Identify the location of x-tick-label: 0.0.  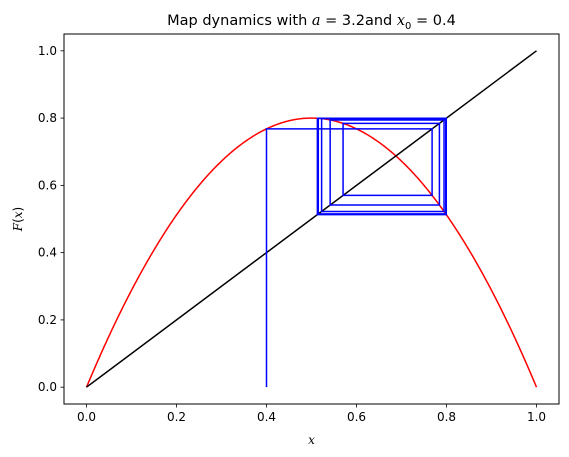
(86, 417).